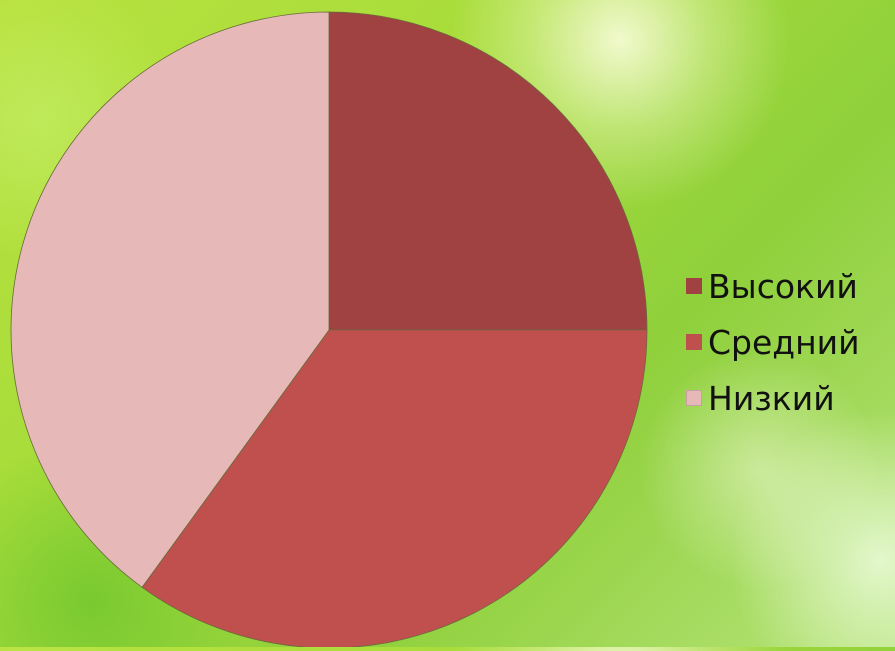  I want to click on legend-swatch-nizkiy, so click(694, 398).